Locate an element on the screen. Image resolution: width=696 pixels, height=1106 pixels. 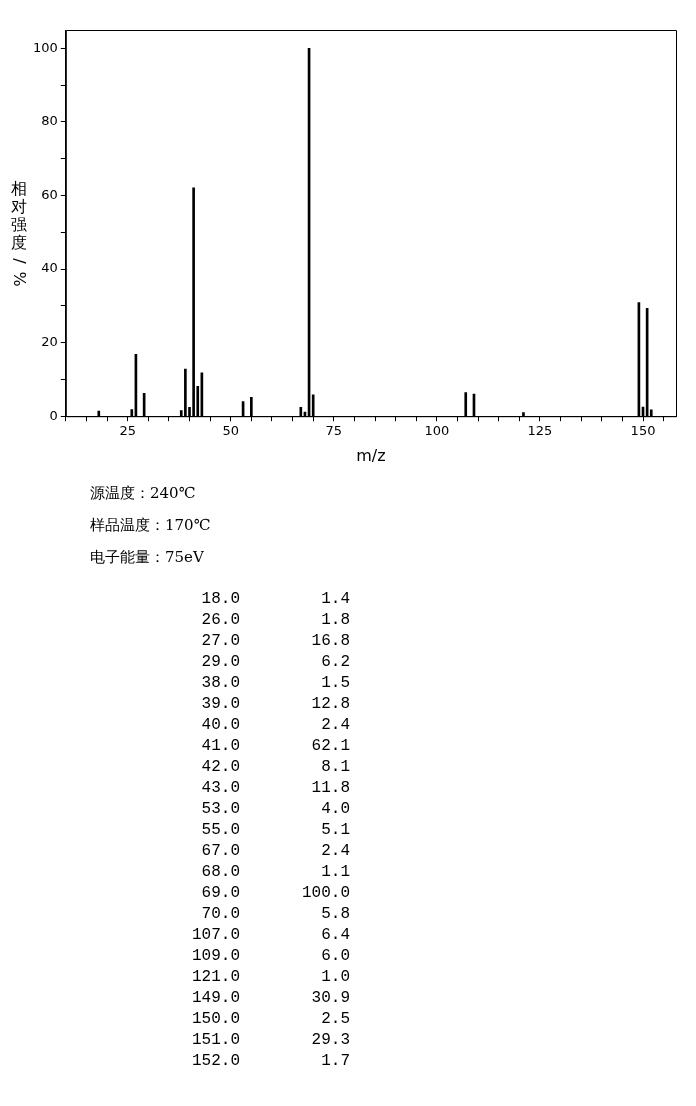
text: 39.0 is located at coordinates (220, 705).